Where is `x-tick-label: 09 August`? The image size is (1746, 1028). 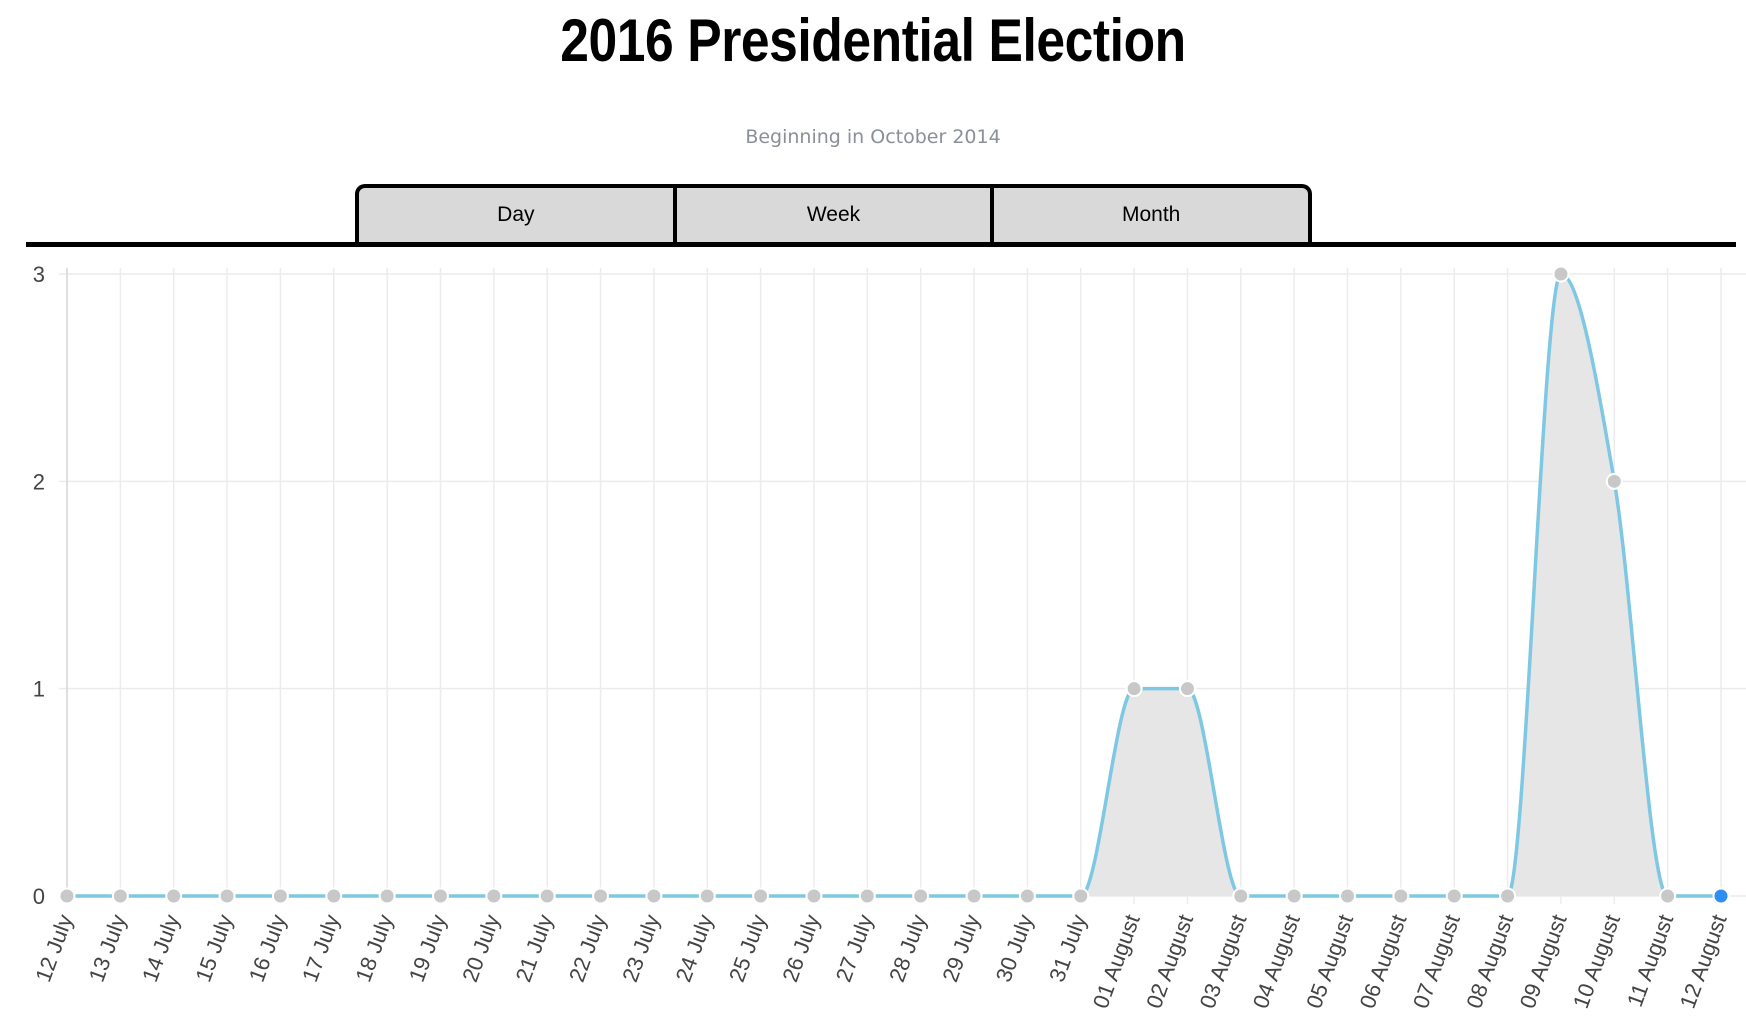 x-tick-label: 09 August is located at coordinates (1543, 961).